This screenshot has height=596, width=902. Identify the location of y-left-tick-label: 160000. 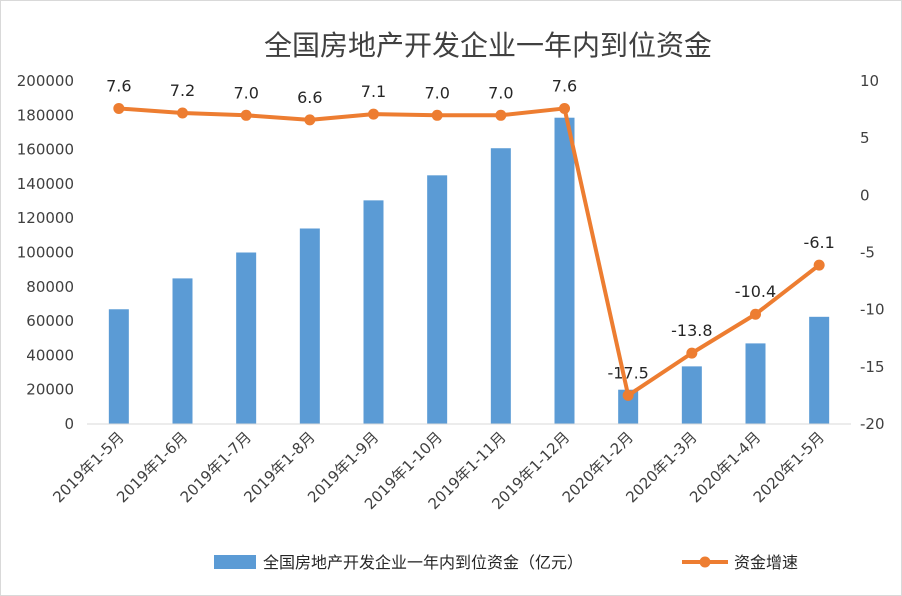
(45, 150).